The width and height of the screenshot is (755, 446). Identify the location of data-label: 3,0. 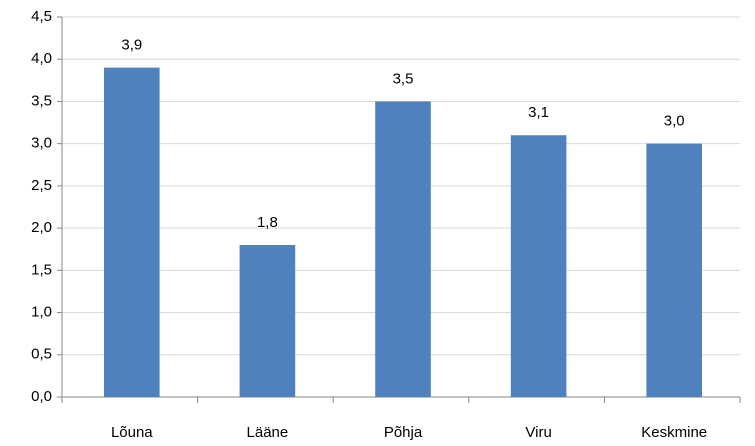
(674, 121).